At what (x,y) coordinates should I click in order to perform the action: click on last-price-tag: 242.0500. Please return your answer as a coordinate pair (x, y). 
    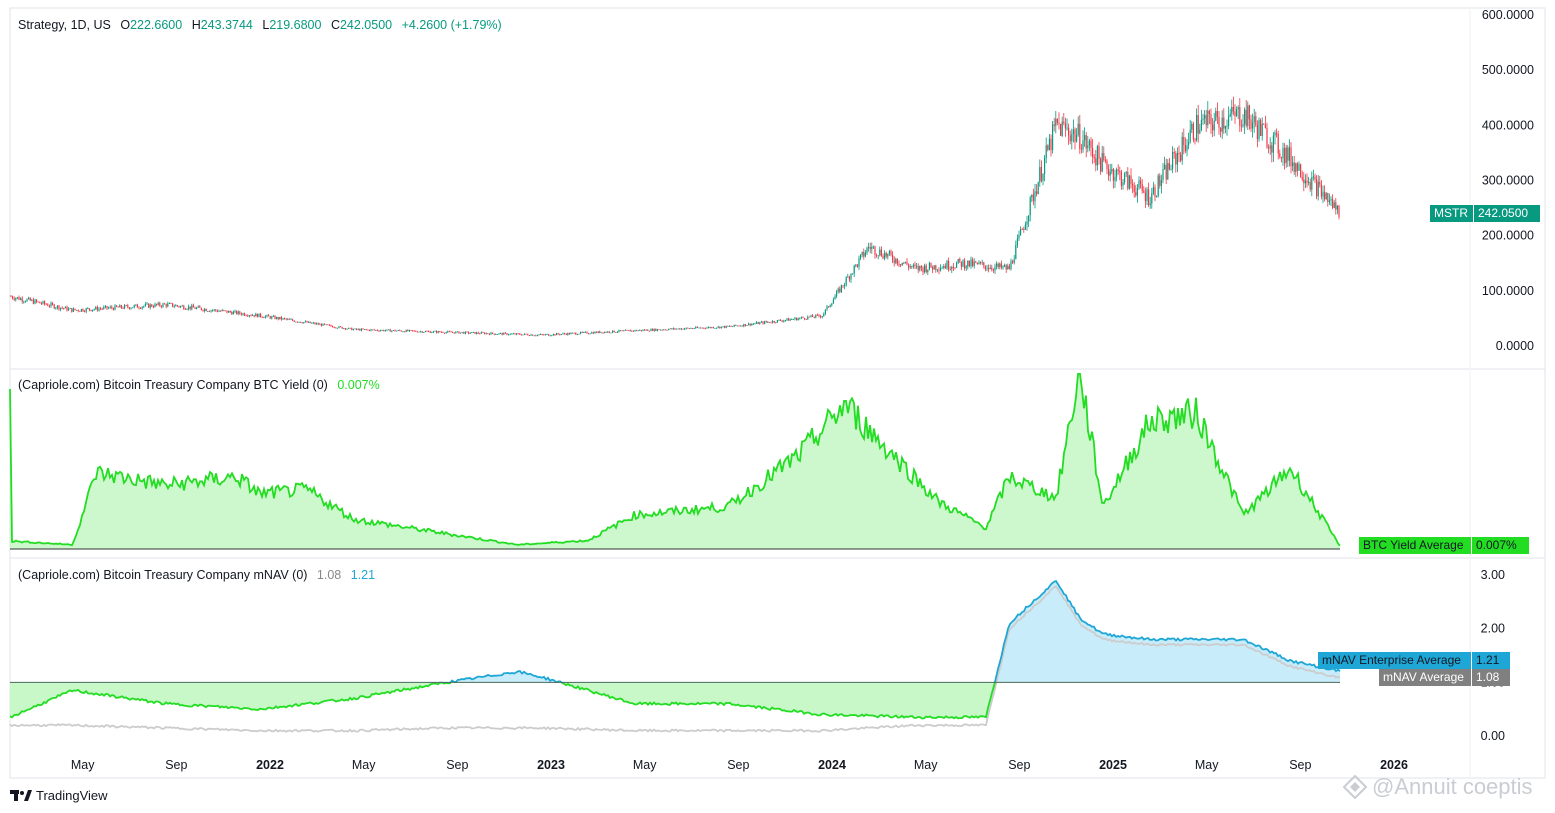
    Looking at the image, I should click on (1507, 213).